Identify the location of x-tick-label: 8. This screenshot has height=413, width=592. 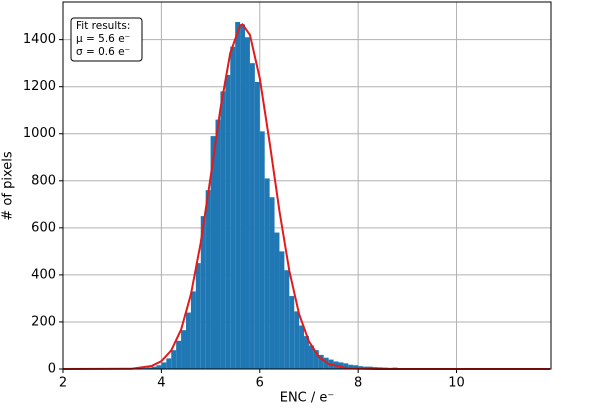
(358, 383).